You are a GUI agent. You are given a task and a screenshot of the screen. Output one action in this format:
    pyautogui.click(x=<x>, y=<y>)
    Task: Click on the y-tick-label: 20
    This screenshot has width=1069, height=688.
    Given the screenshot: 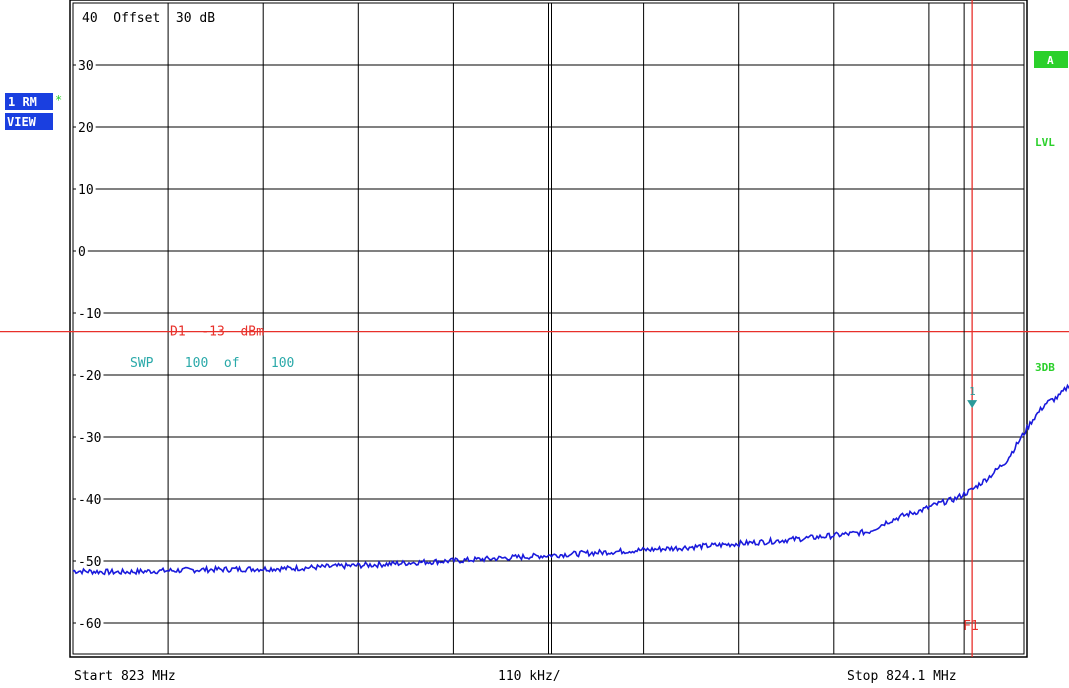 What is the action you would take?
    pyautogui.click(x=86, y=128)
    